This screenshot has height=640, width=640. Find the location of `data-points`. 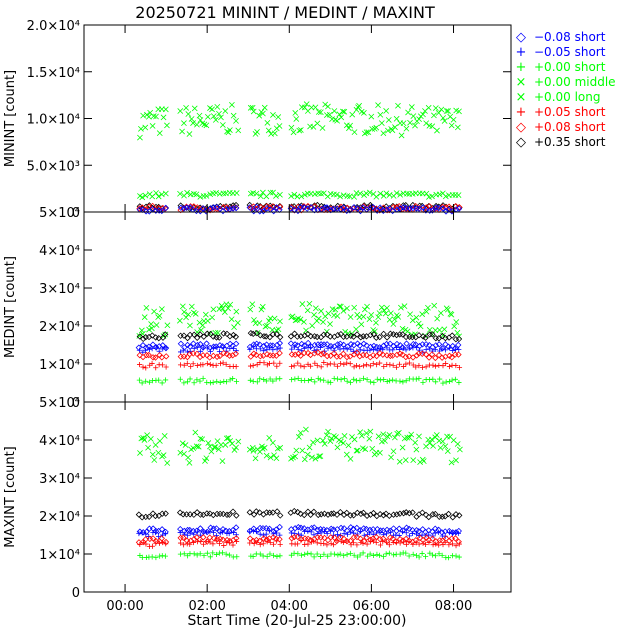

data-points is located at coordinates (299, 493).